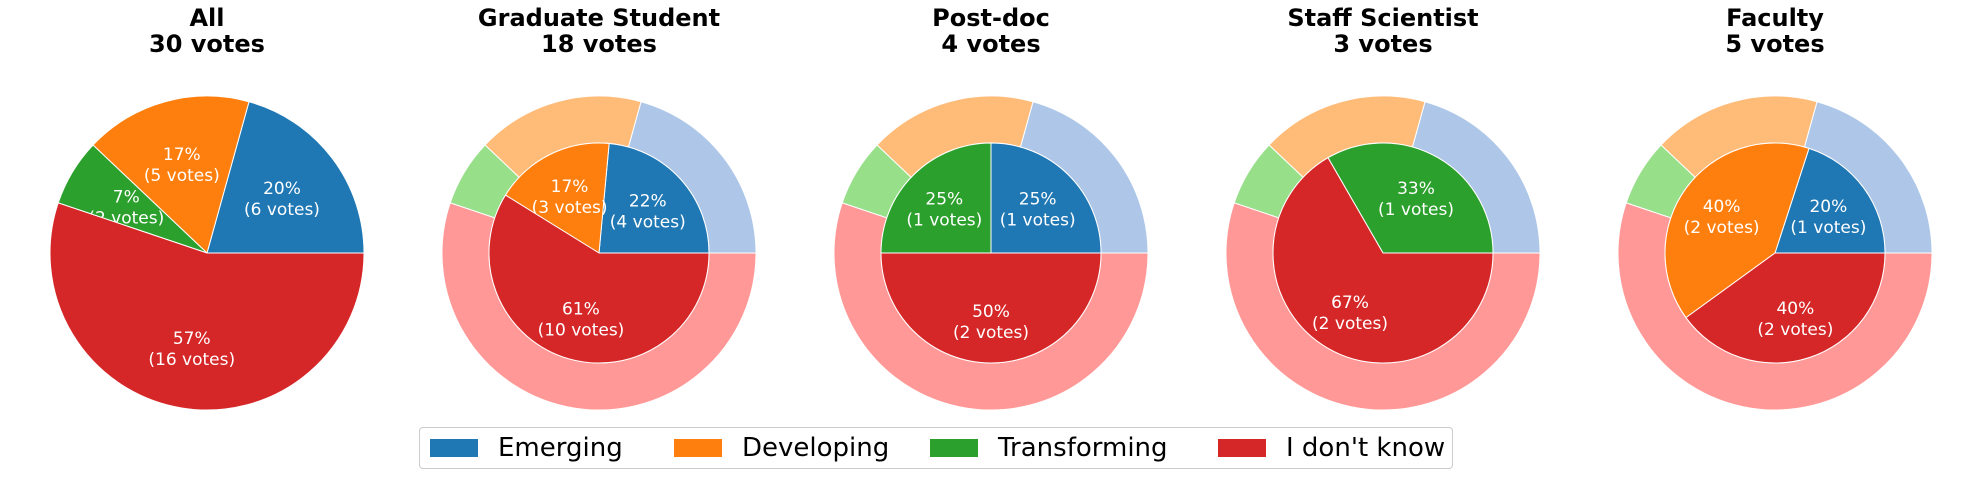 Image resolution: width=1974 pixels, height=477 pixels. What do you see at coordinates (282, 199) in the screenshot?
I see `slice-label-emerging: 20% (6 votes)` at bounding box center [282, 199].